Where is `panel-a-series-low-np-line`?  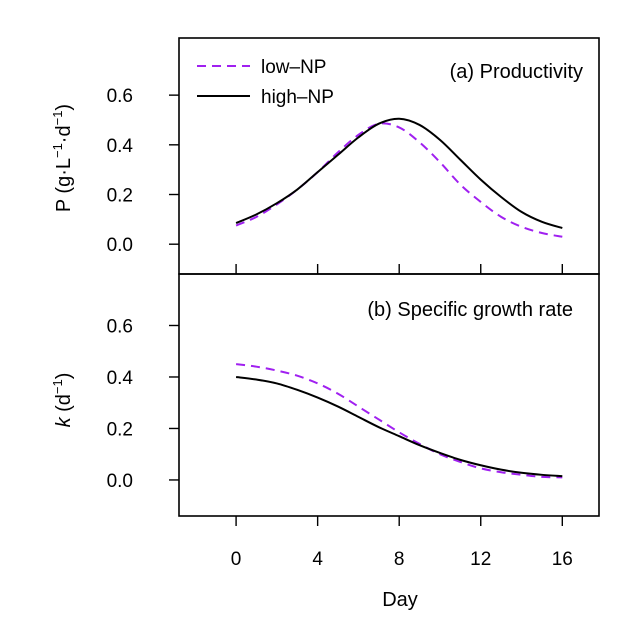 panel-a-series-low-np-line is located at coordinates (399, 180).